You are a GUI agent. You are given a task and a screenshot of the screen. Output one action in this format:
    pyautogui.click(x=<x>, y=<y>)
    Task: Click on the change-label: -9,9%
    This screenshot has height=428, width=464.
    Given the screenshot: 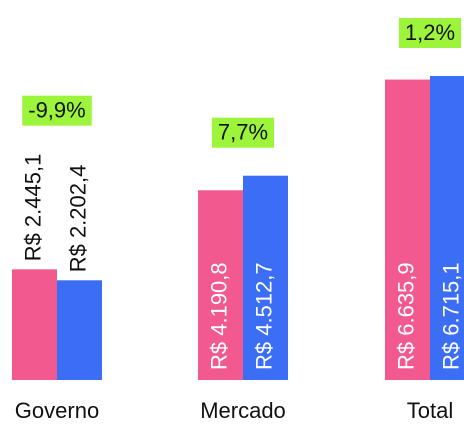 What is the action you would take?
    pyautogui.click(x=56, y=109)
    